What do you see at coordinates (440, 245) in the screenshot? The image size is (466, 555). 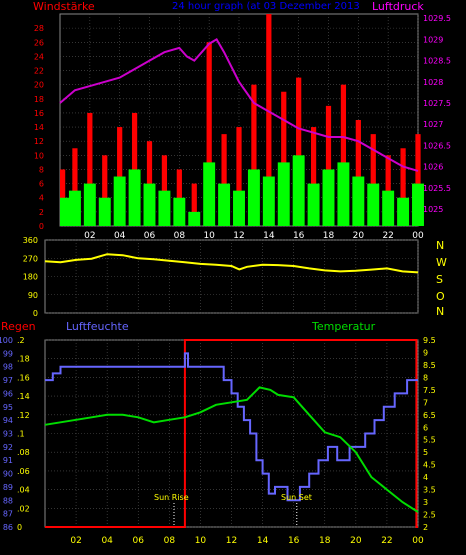 I see `direction-label-n-top: N` at bounding box center [440, 245].